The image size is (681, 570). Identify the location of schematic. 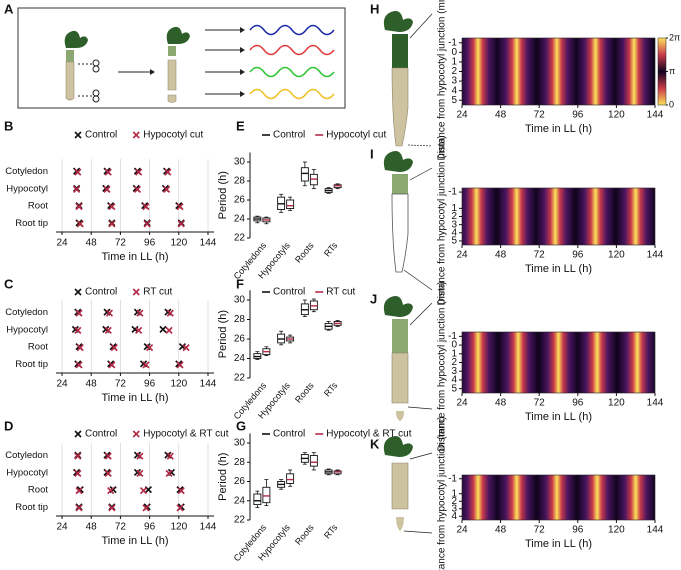
(181, 58).